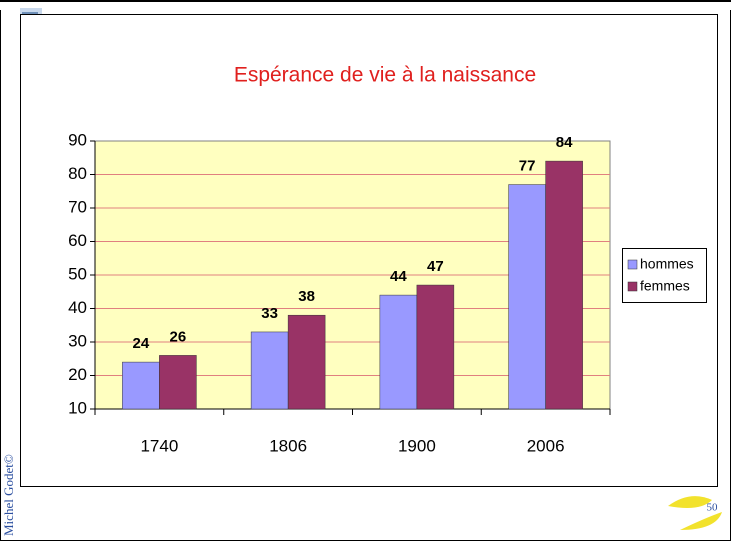 The width and height of the screenshot is (731, 541). What do you see at coordinates (178, 336) in the screenshot?
I see `data-label: 26` at bounding box center [178, 336].